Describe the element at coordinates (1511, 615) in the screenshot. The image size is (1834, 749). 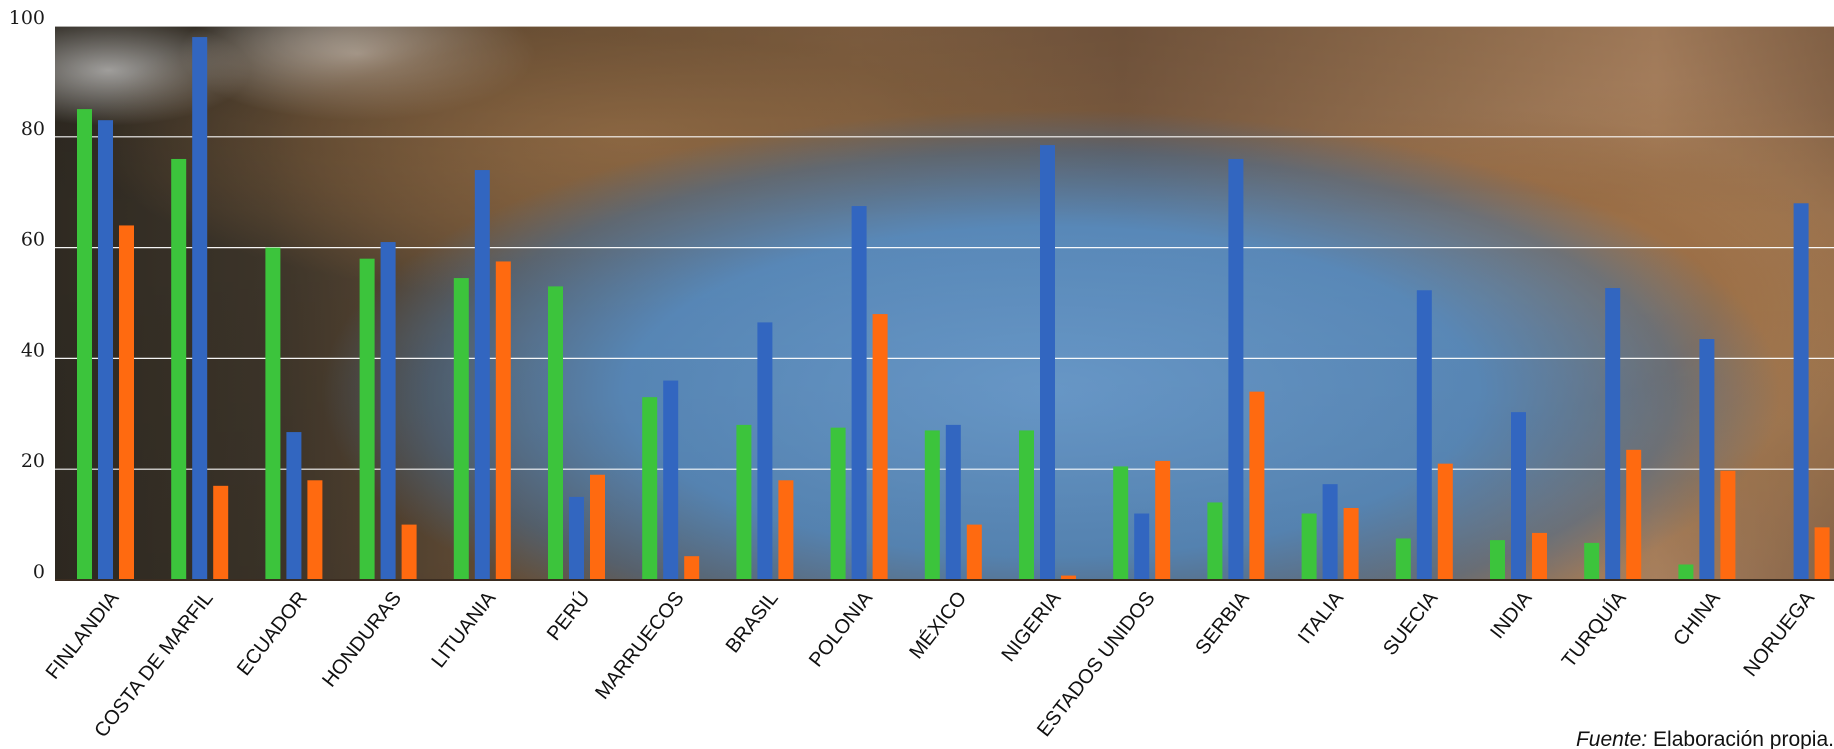
I see `x-tick-label: INDIA` at that location.